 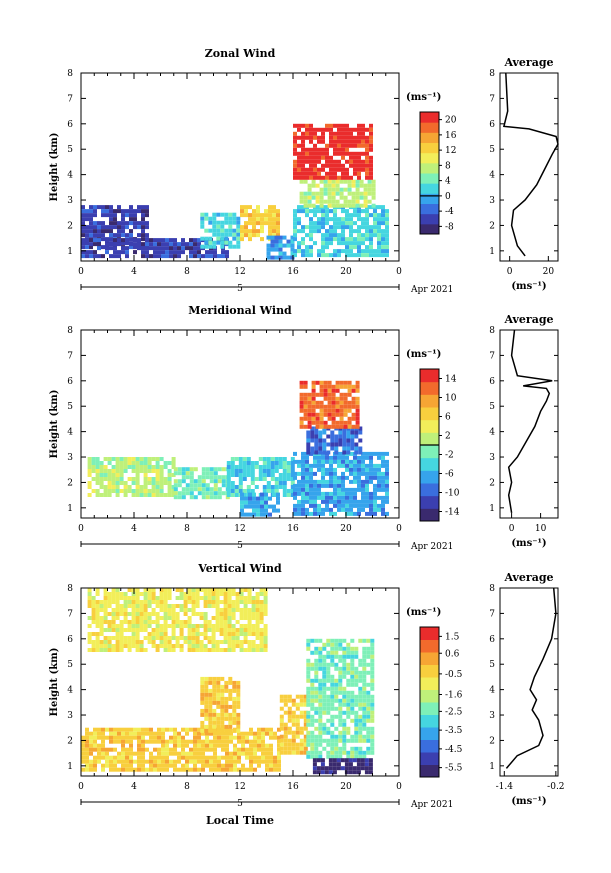 What do you see at coordinates (70, 331) in the screenshot?
I see `y-tick-label: 8` at bounding box center [70, 331].